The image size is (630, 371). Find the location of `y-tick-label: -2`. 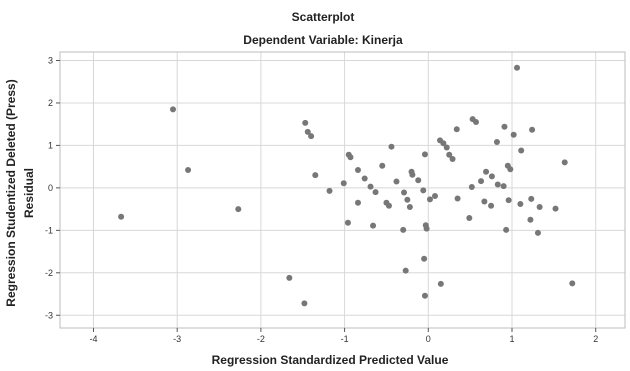

y-tick-label: -2 is located at coordinates (49, 273).